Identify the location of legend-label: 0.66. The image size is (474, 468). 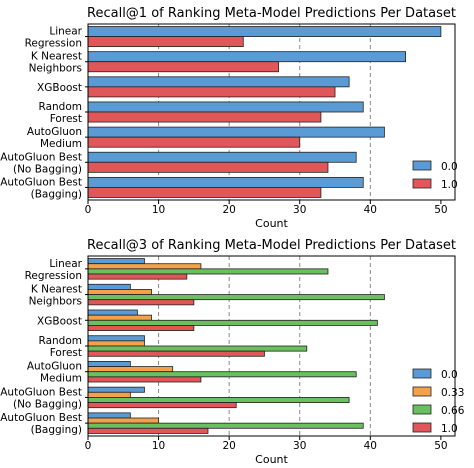
(453, 411).